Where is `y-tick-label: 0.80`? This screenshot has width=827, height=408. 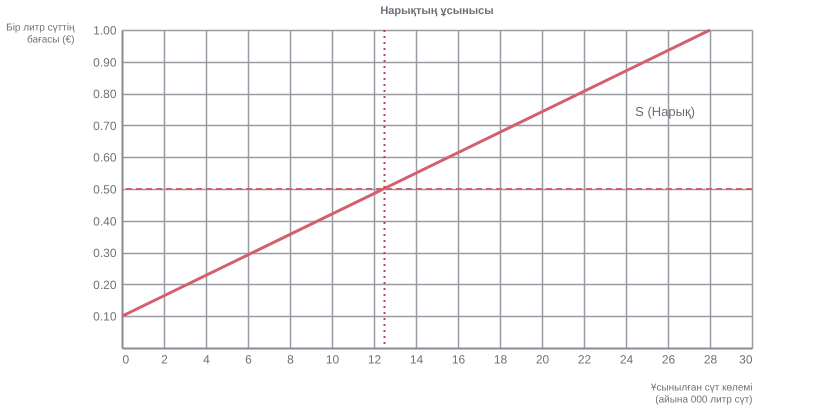 y-tick-label: 0.80 is located at coordinates (105, 94).